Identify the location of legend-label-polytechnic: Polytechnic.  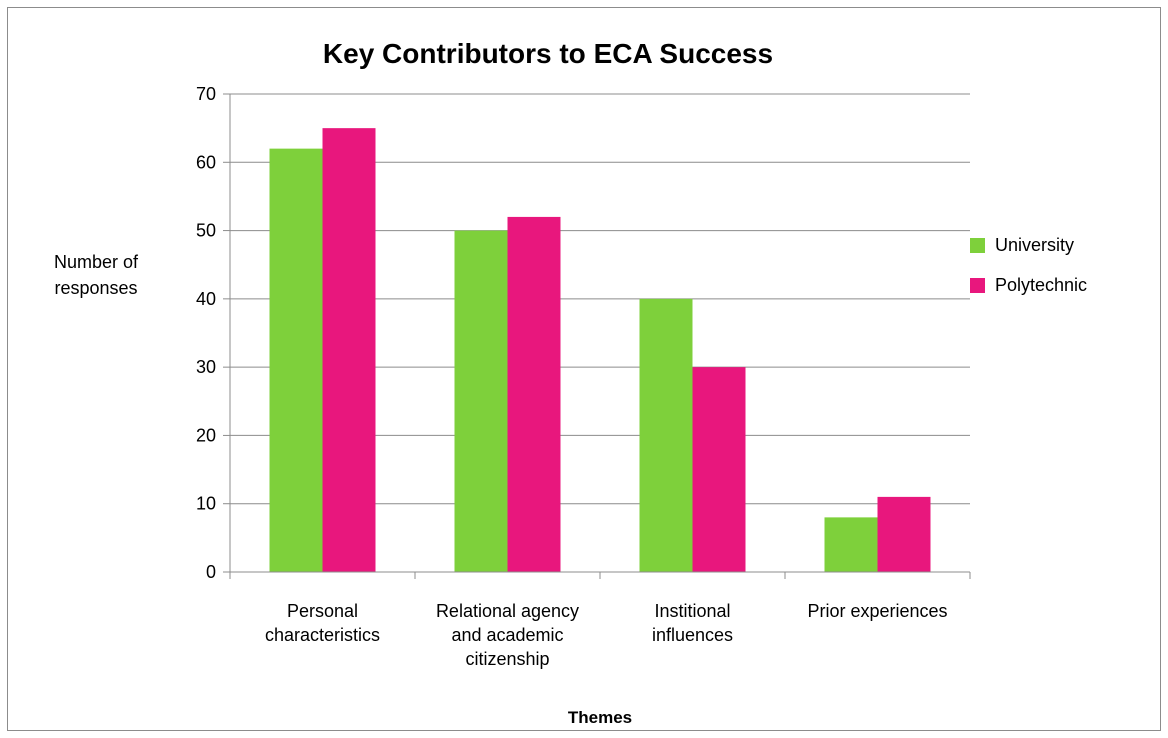
(1041, 285).